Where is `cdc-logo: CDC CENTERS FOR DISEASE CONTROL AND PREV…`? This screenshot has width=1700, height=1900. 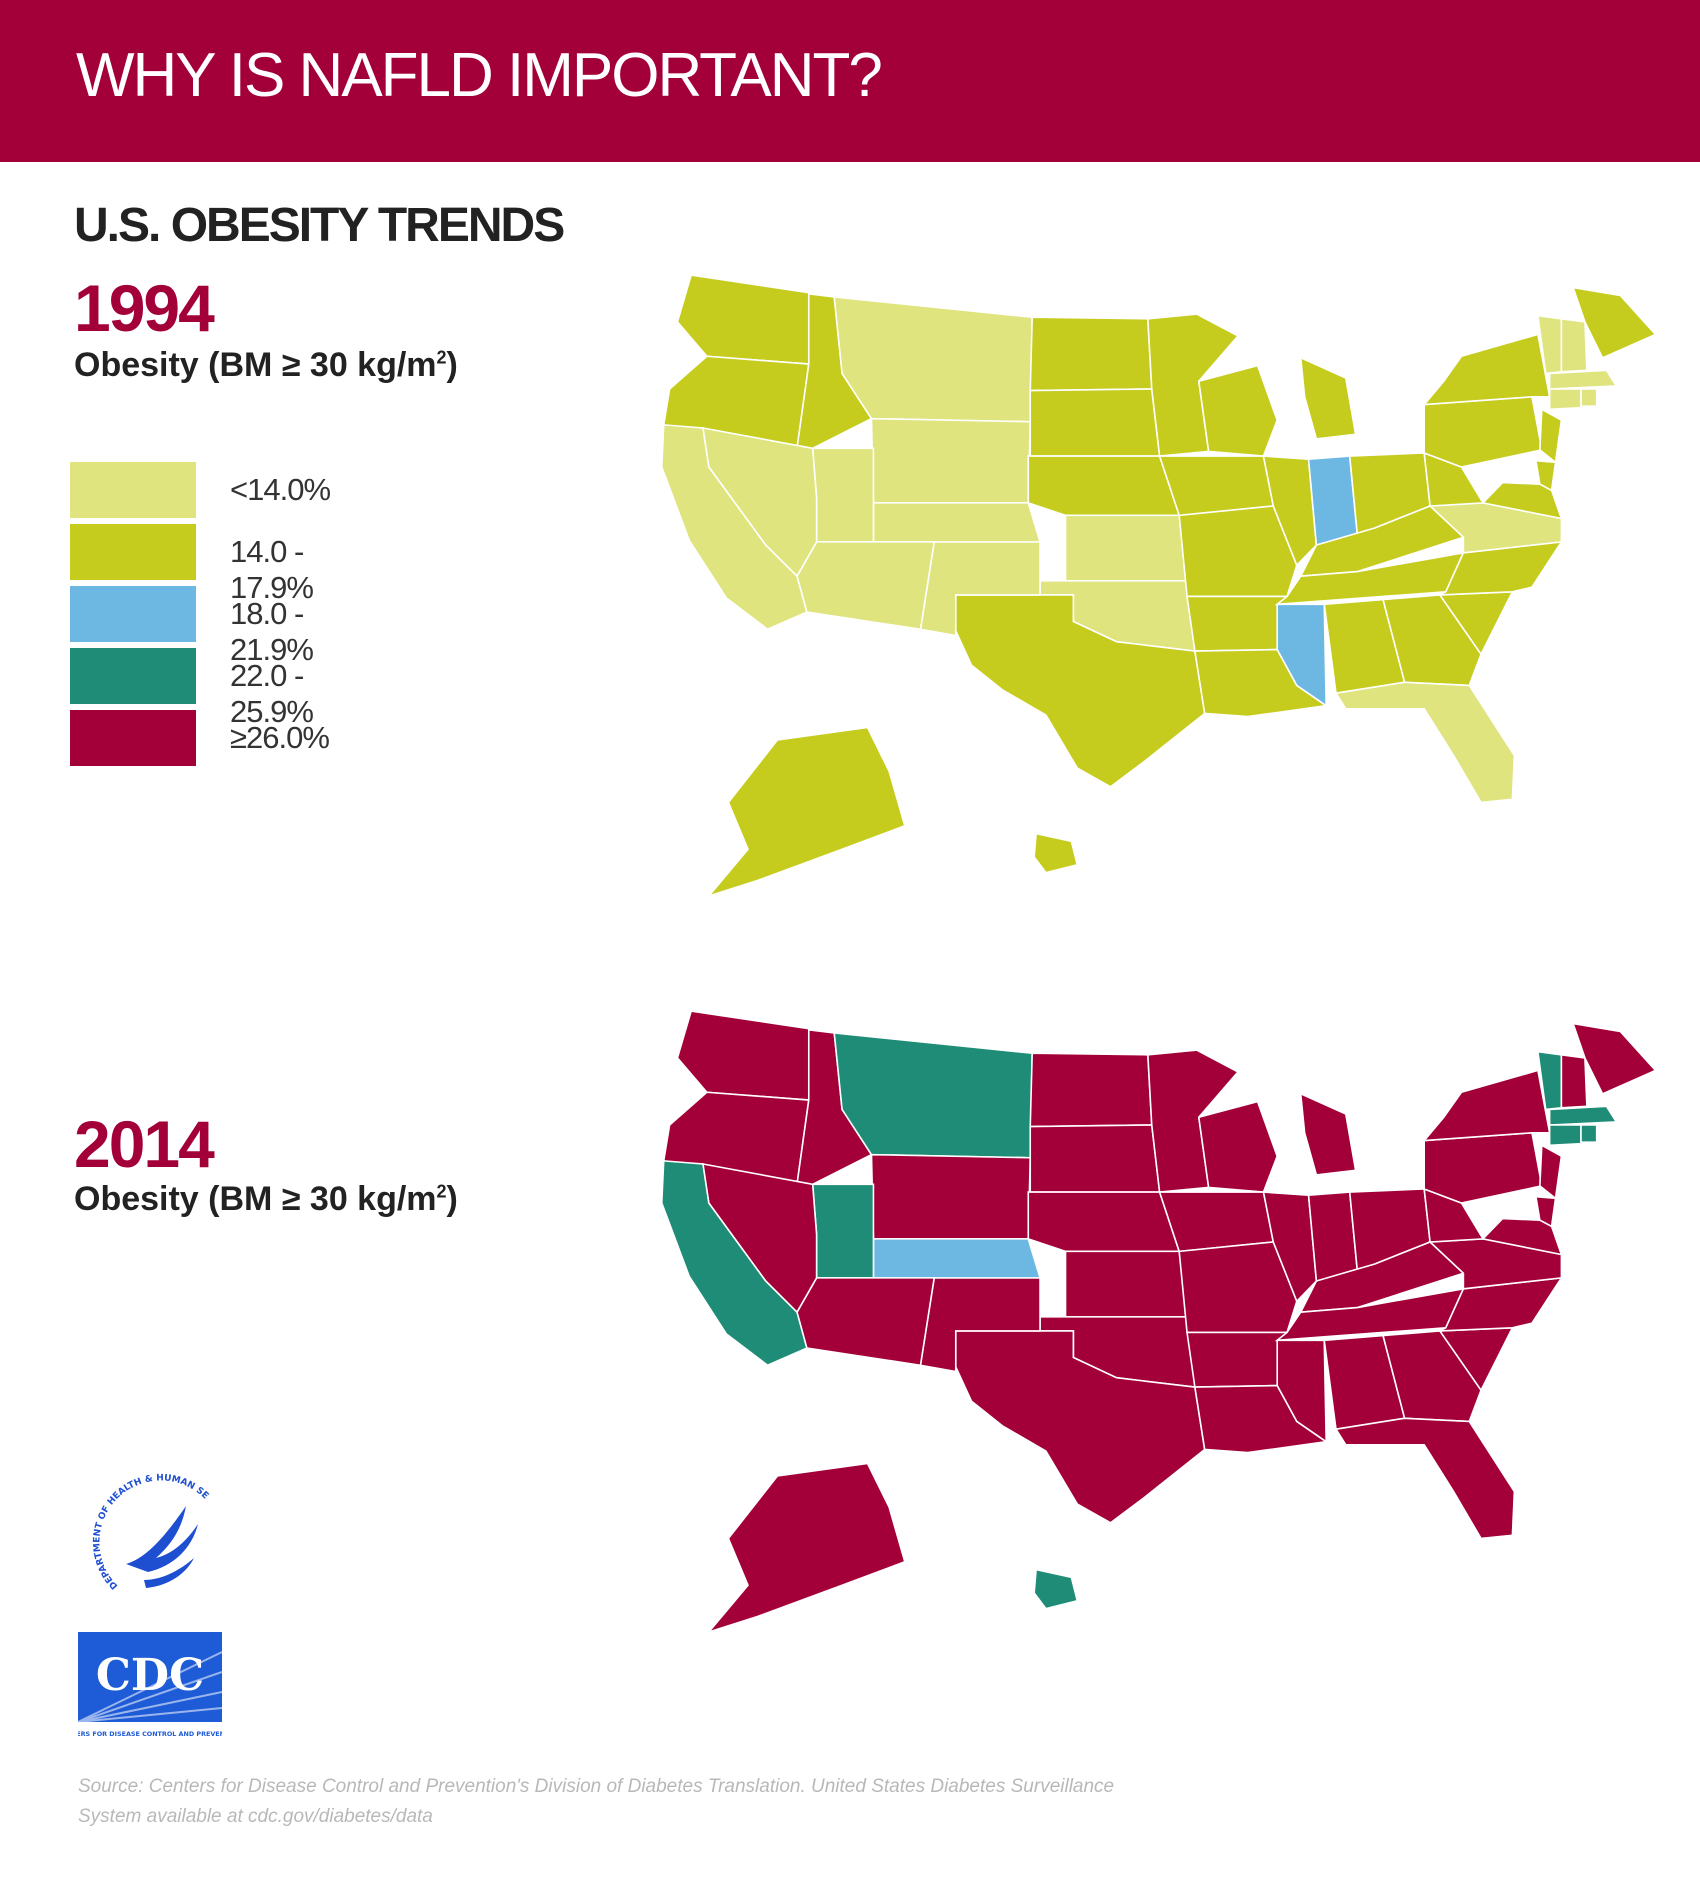 cdc-logo: CDC CENTERS FOR DISEASE CONTROL AND PREV… is located at coordinates (150, 1685).